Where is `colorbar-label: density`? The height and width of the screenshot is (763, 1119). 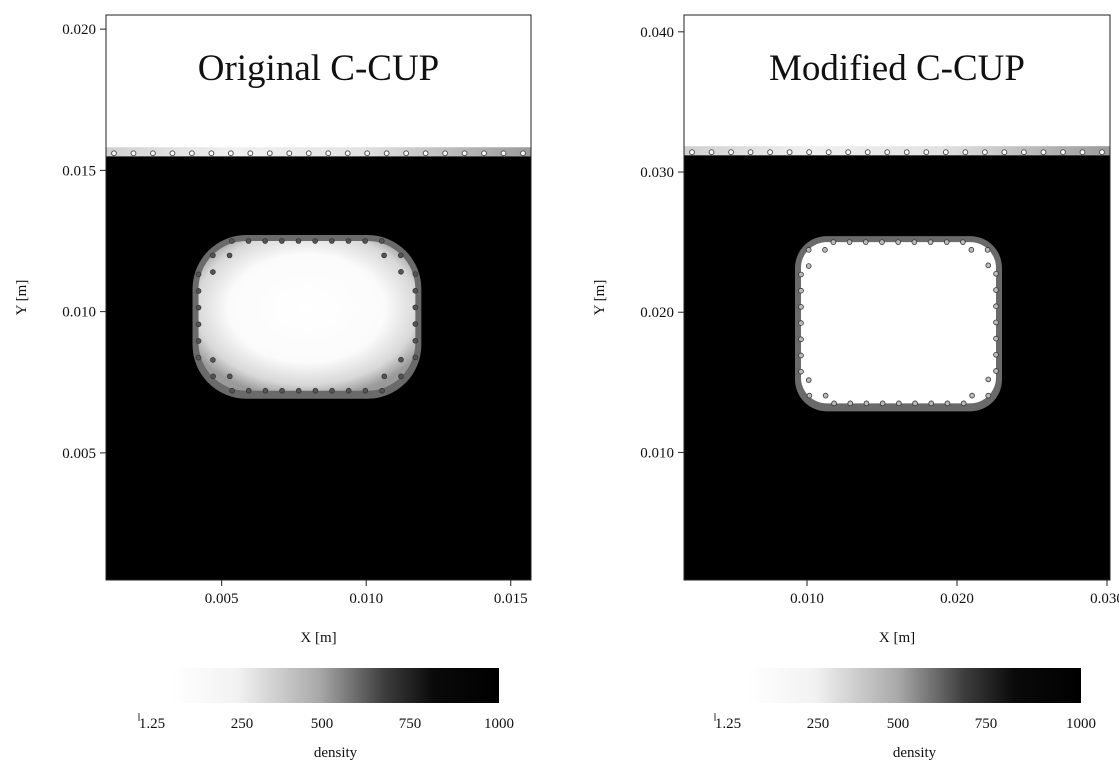 colorbar-label: density is located at coordinates (915, 753).